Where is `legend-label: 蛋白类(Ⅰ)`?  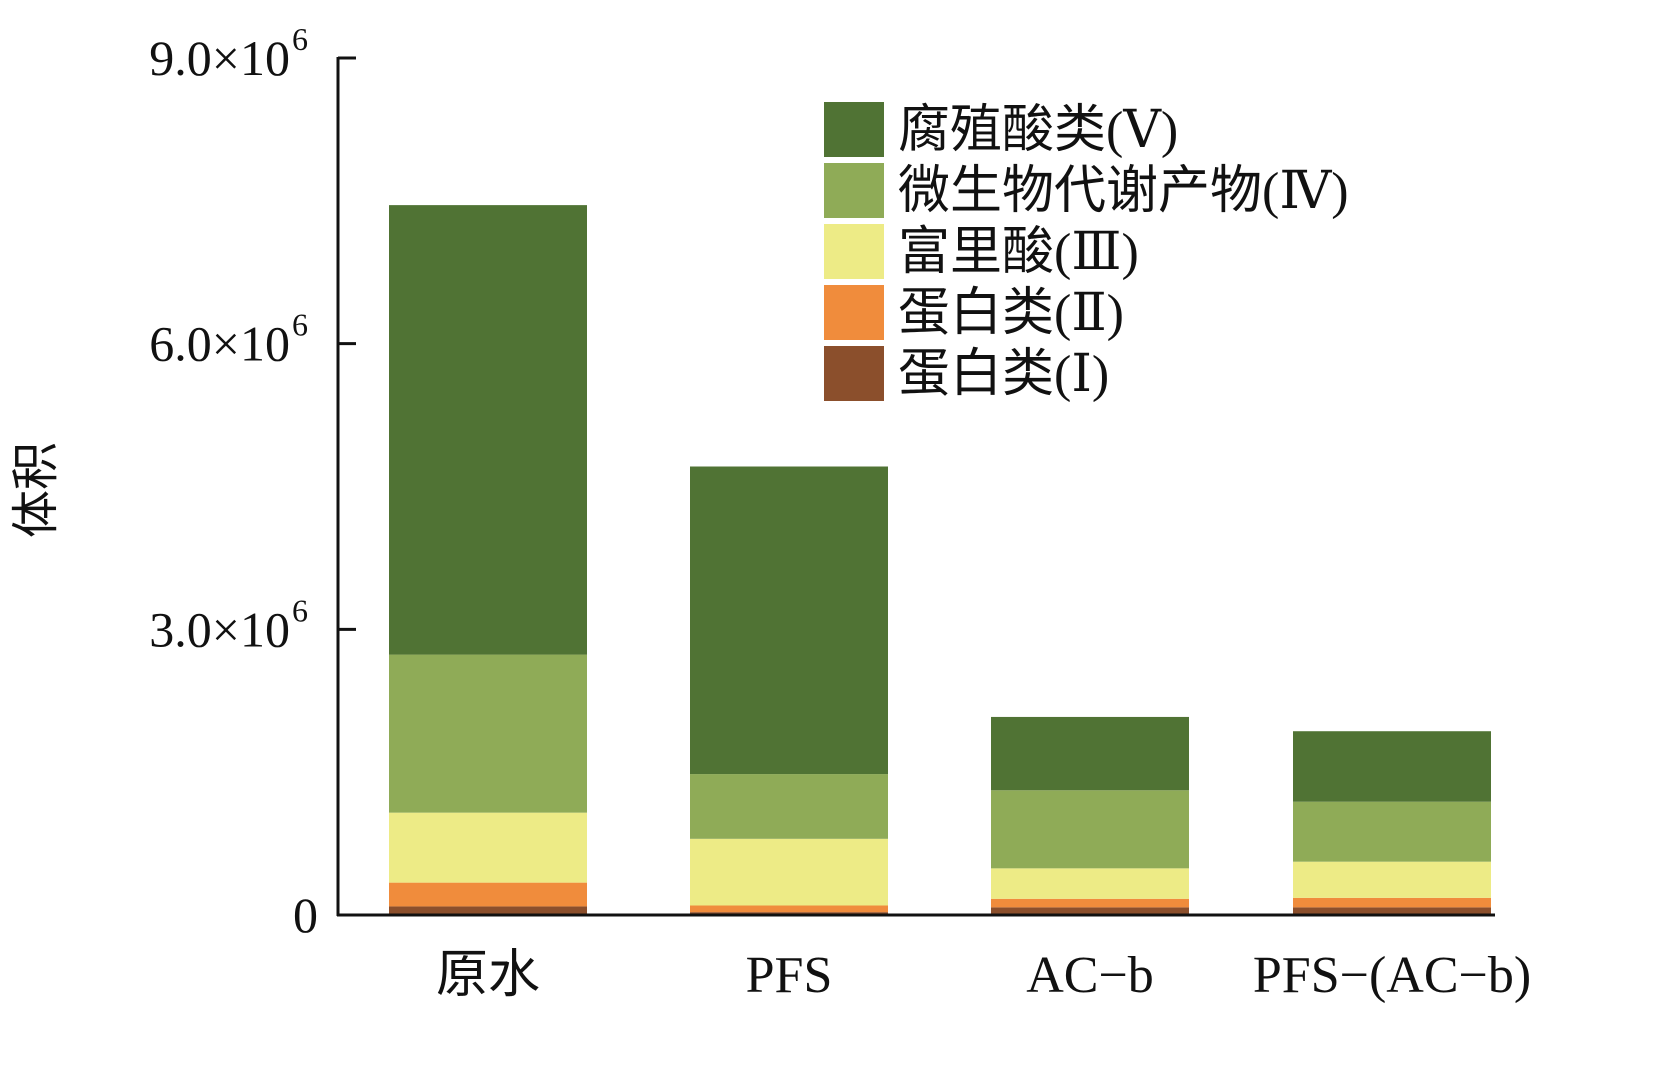 legend-label: 蛋白类(Ⅰ) is located at coordinates (1003, 374).